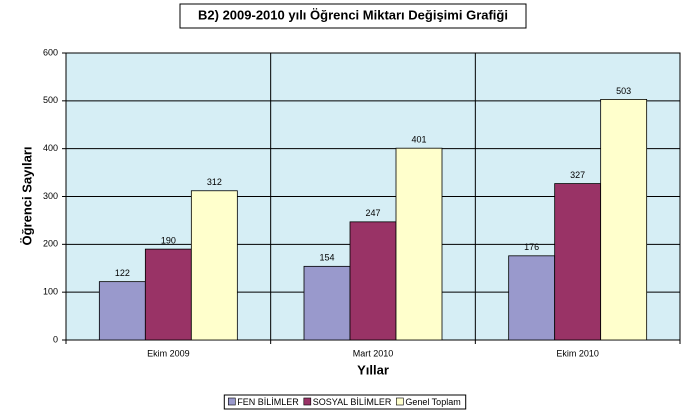 The width and height of the screenshot is (691, 418). I want to click on data-label: 401, so click(418, 140).